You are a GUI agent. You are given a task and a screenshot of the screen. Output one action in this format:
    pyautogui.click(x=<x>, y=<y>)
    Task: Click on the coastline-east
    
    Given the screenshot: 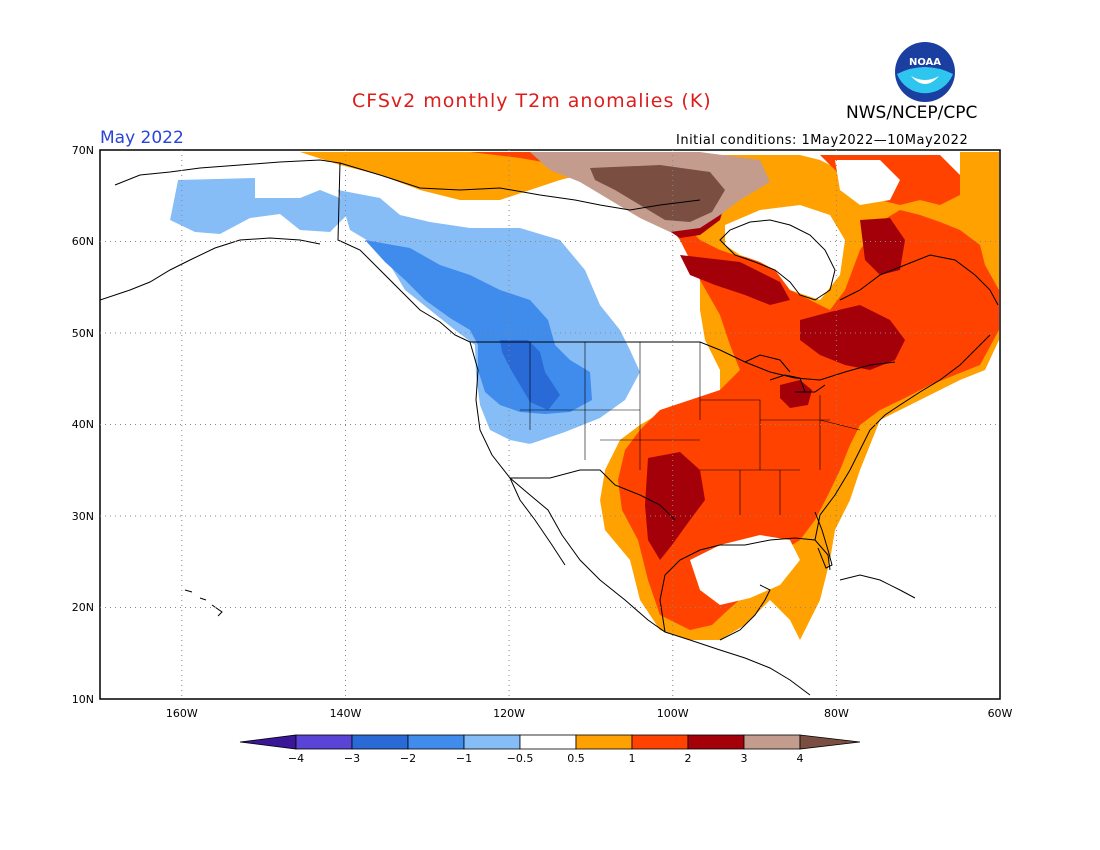 What is the action you would take?
    pyautogui.click(x=902, y=437)
    